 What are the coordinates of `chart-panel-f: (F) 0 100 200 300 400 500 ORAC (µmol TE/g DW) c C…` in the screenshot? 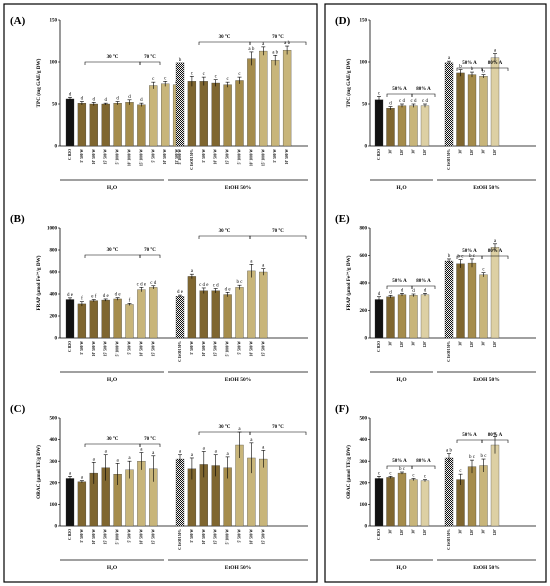 It's located at (435, 487).